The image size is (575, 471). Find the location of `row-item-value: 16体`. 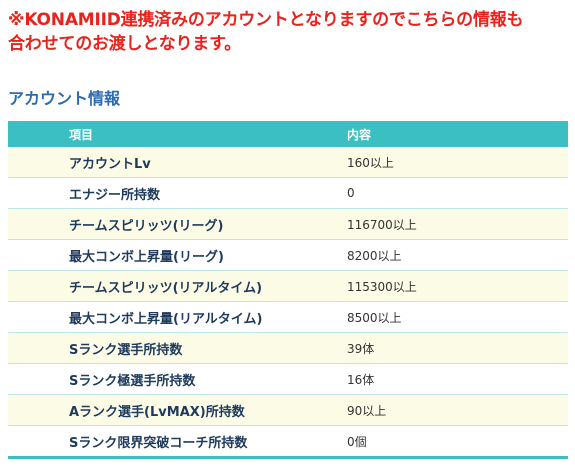

row-item-value: 16体 is located at coordinates (457, 379).